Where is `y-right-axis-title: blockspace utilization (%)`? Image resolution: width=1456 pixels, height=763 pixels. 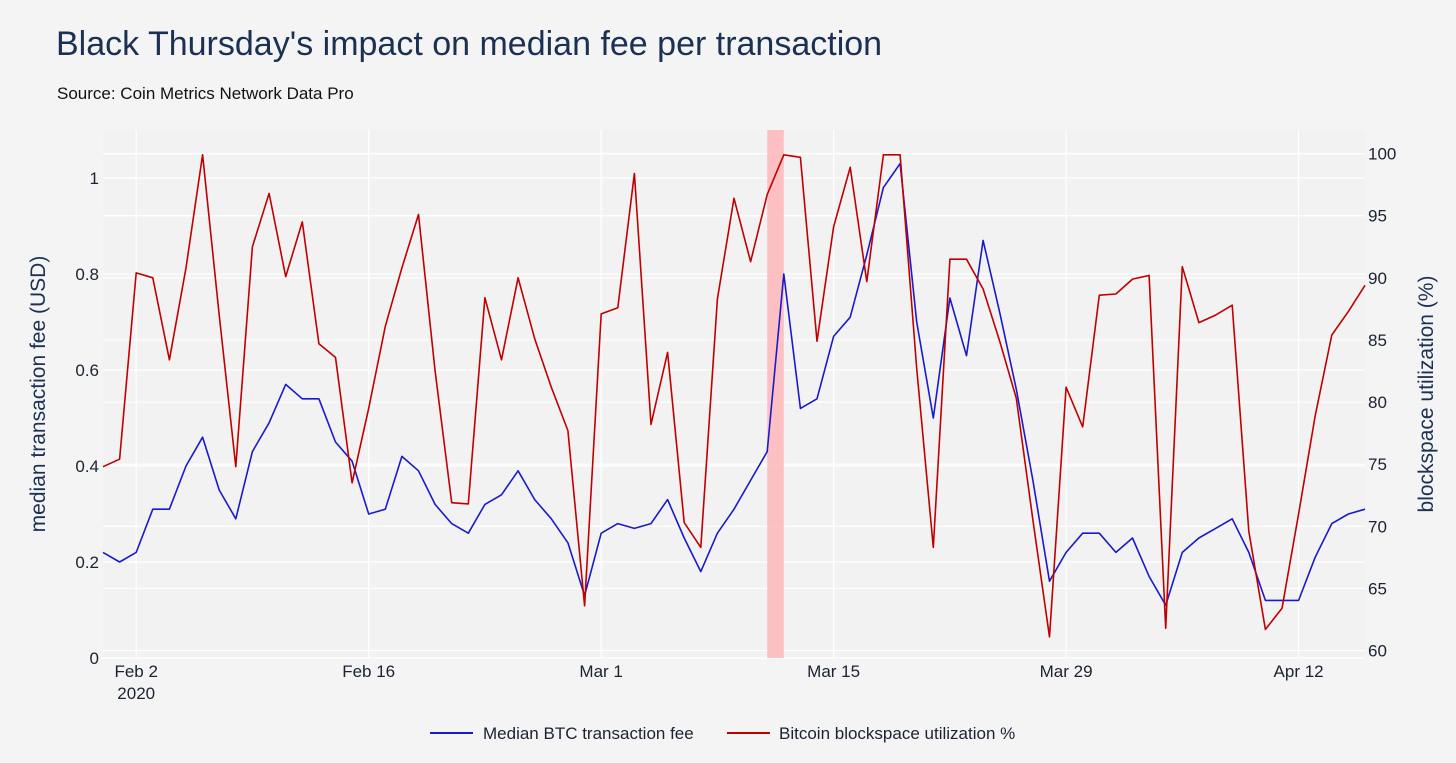 y-right-axis-title: blockspace utilization (%) is located at coordinates (1426, 394).